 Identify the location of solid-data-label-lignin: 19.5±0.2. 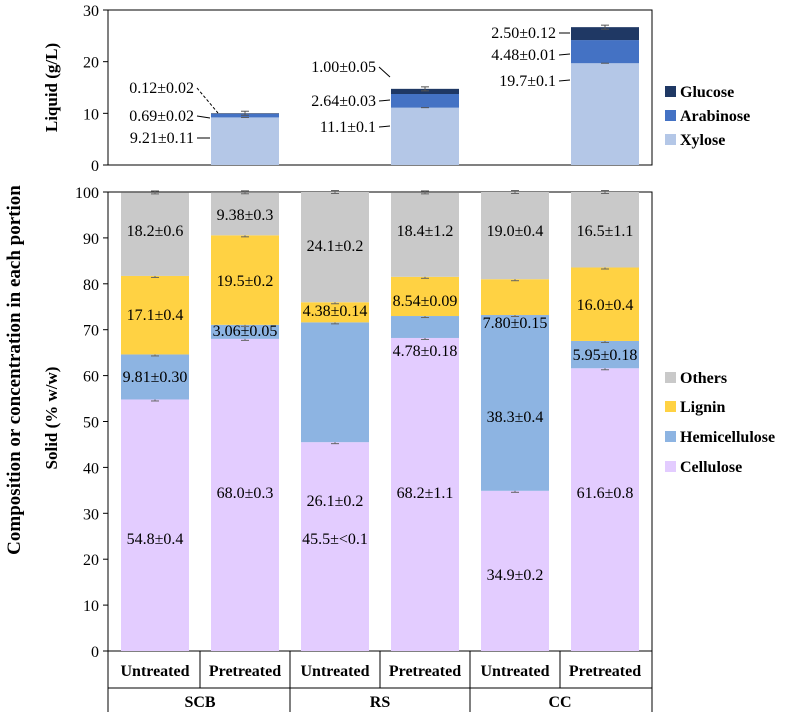
(245, 281).